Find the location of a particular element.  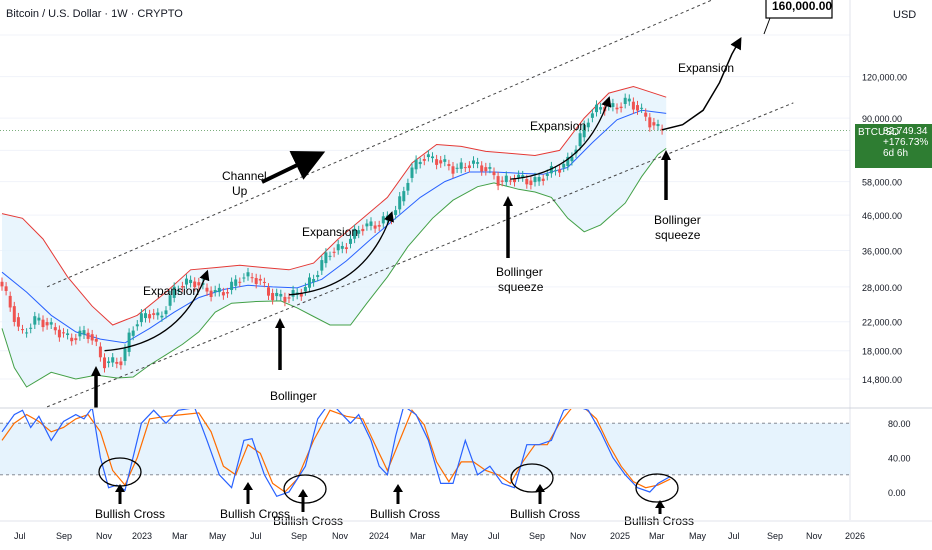

last-price-value: 82,749.34 is located at coordinates (905, 131).